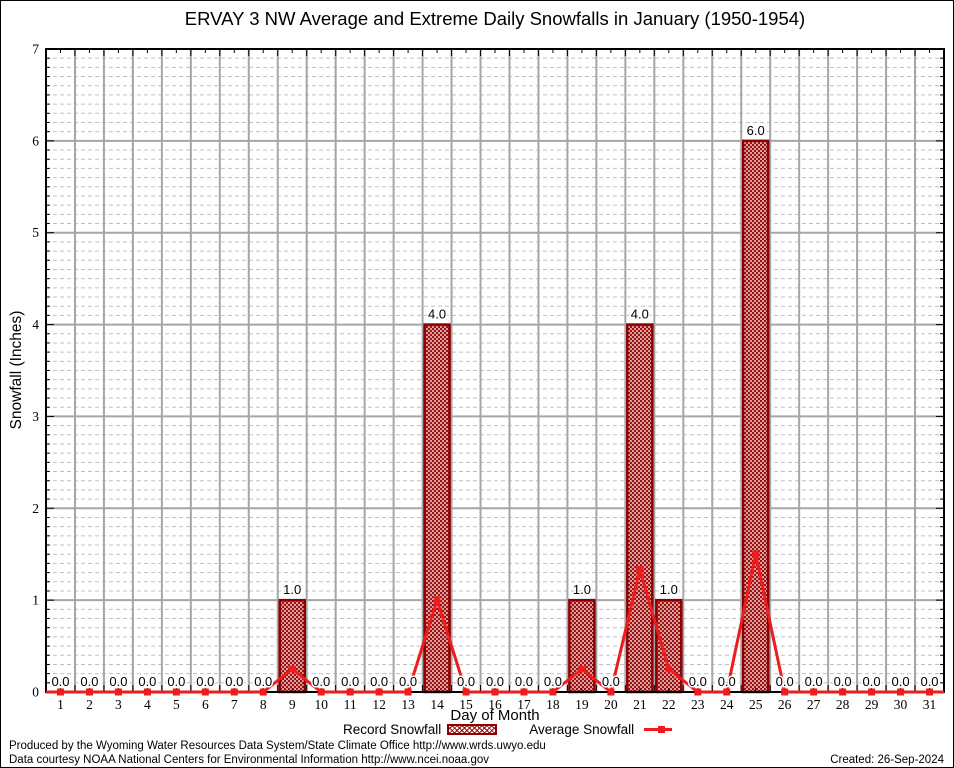 The image size is (954, 768). What do you see at coordinates (640, 704) in the screenshot?
I see `x-tick-label-21: 21` at bounding box center [640, 704].